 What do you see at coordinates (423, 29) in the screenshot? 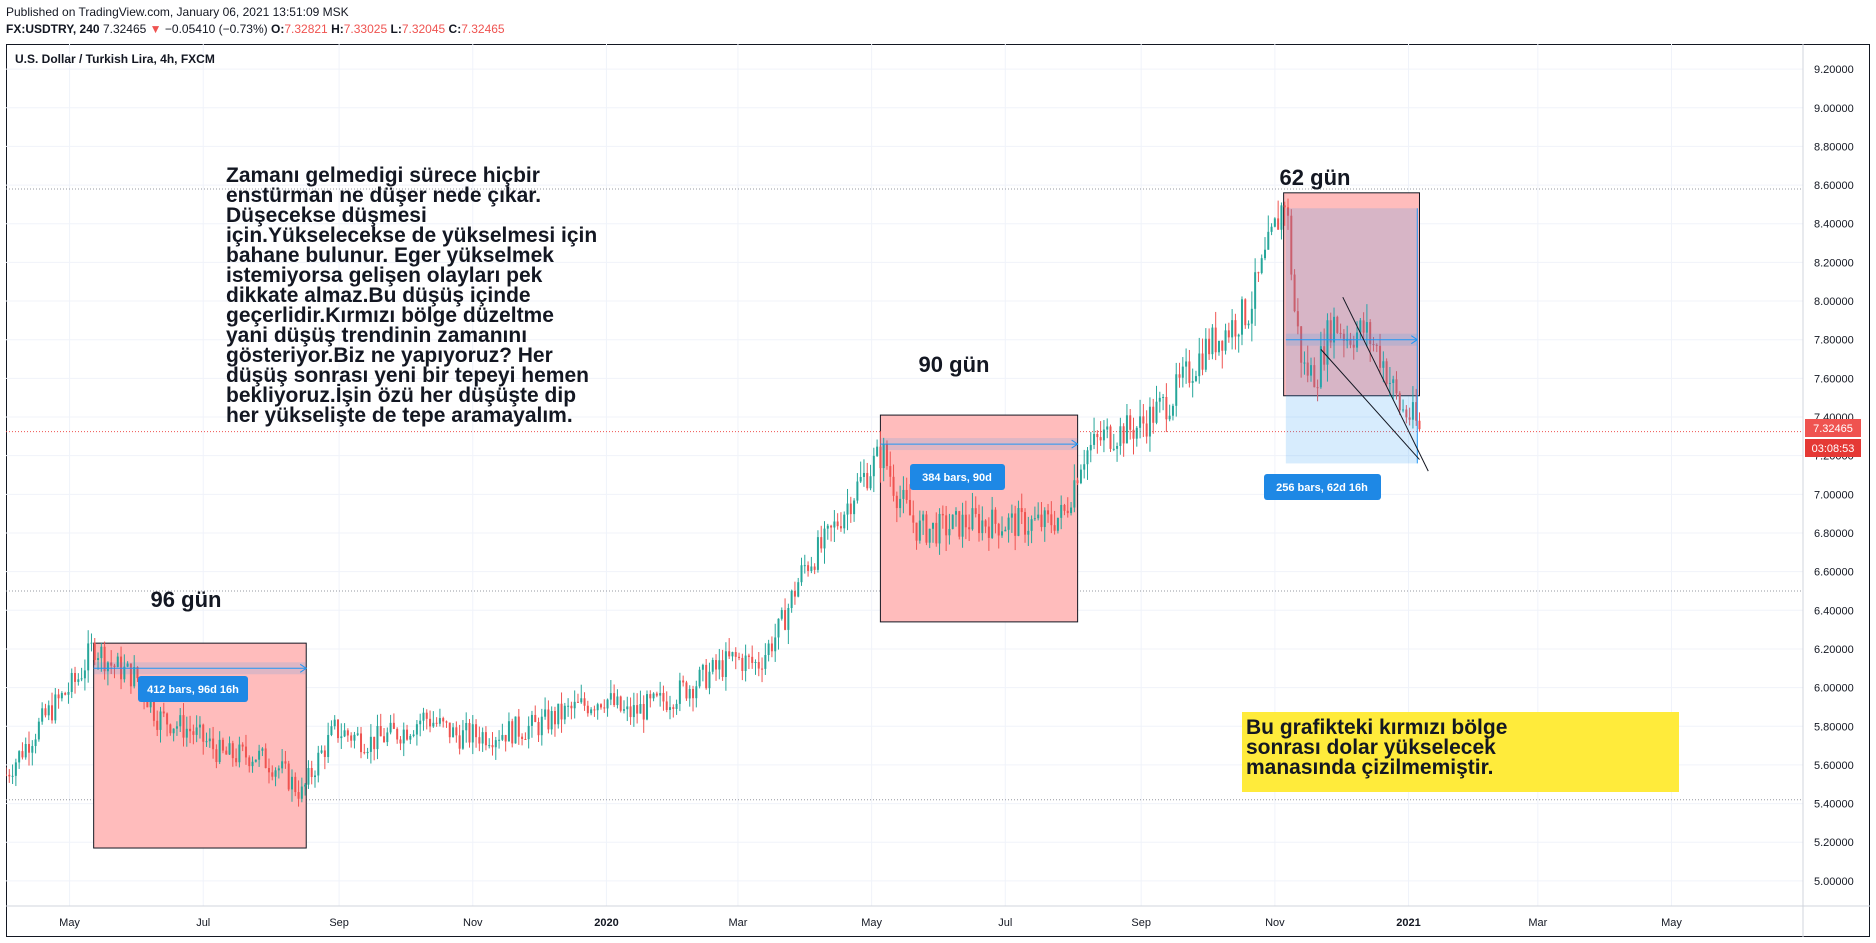
I see `low-value: 7.32045` at bounding box center [423, 29].